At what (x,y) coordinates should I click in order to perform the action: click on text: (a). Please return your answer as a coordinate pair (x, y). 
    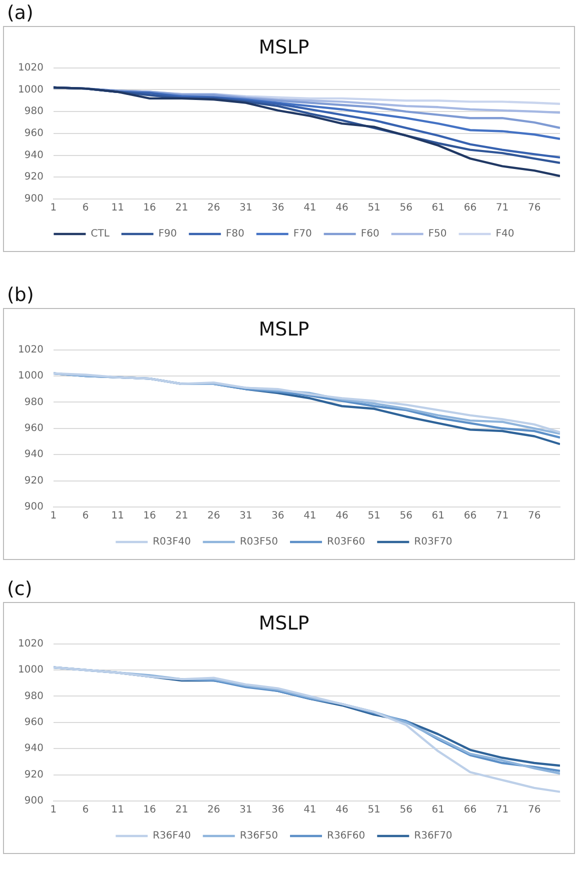
    Looking at the image, I should click on (20, 13).